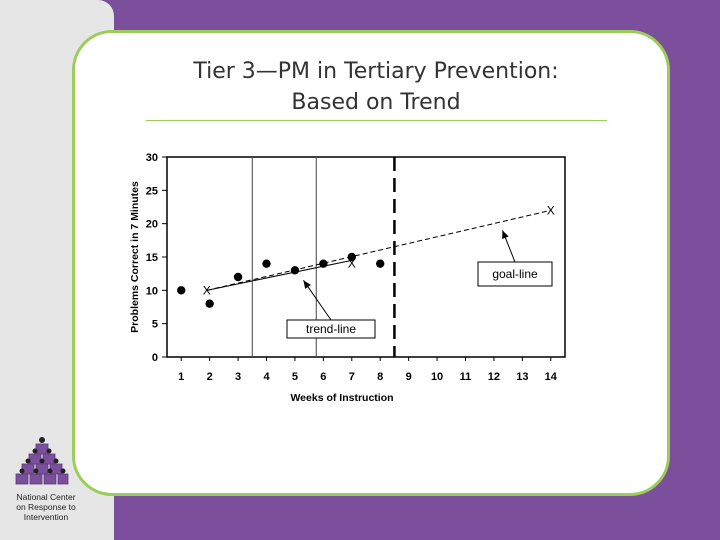 The width and height of the screenshot is (720, 540). I want to click on title-underline, so click(376, 120).